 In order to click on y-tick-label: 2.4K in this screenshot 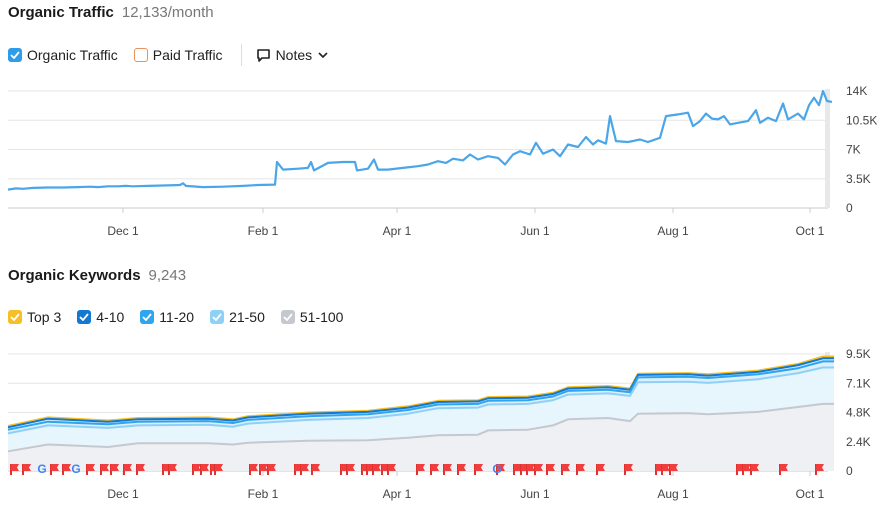, I will do `click(858, 442)`.